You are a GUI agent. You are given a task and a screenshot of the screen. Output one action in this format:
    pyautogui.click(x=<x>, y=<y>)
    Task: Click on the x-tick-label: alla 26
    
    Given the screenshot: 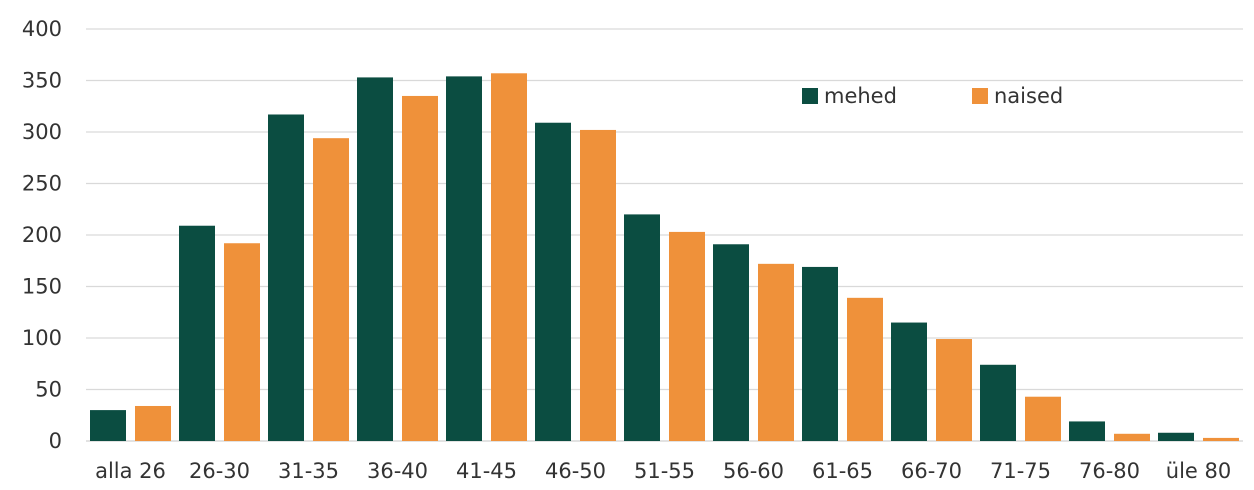 What is the action you would take?
    pyautogui.click(x=130, y=471)
    